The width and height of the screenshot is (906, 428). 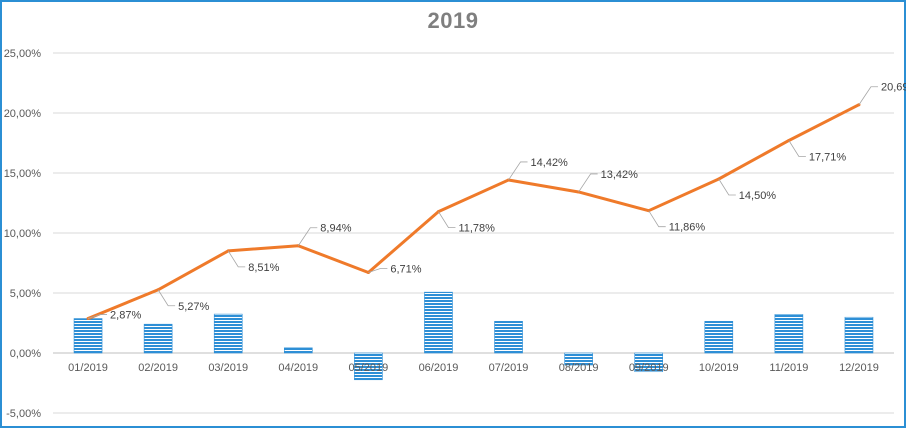 I want to click on data-label: 8,51%, so click(x=263, y=268).